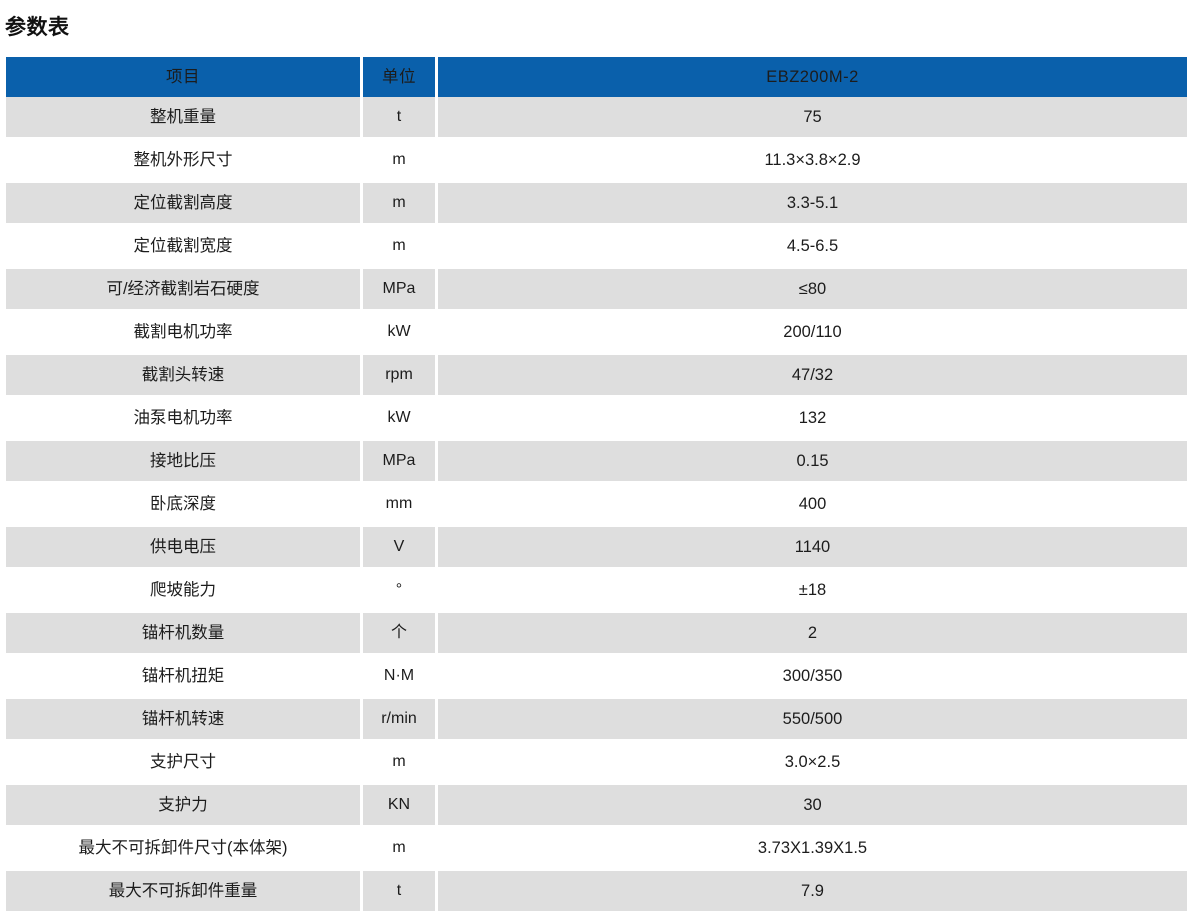 The width and height of the screenshot is (1200, 914). Describe the element at coordinates (184, 505) in the screenshot. I see `cell-item: 卧底深度` at that location.